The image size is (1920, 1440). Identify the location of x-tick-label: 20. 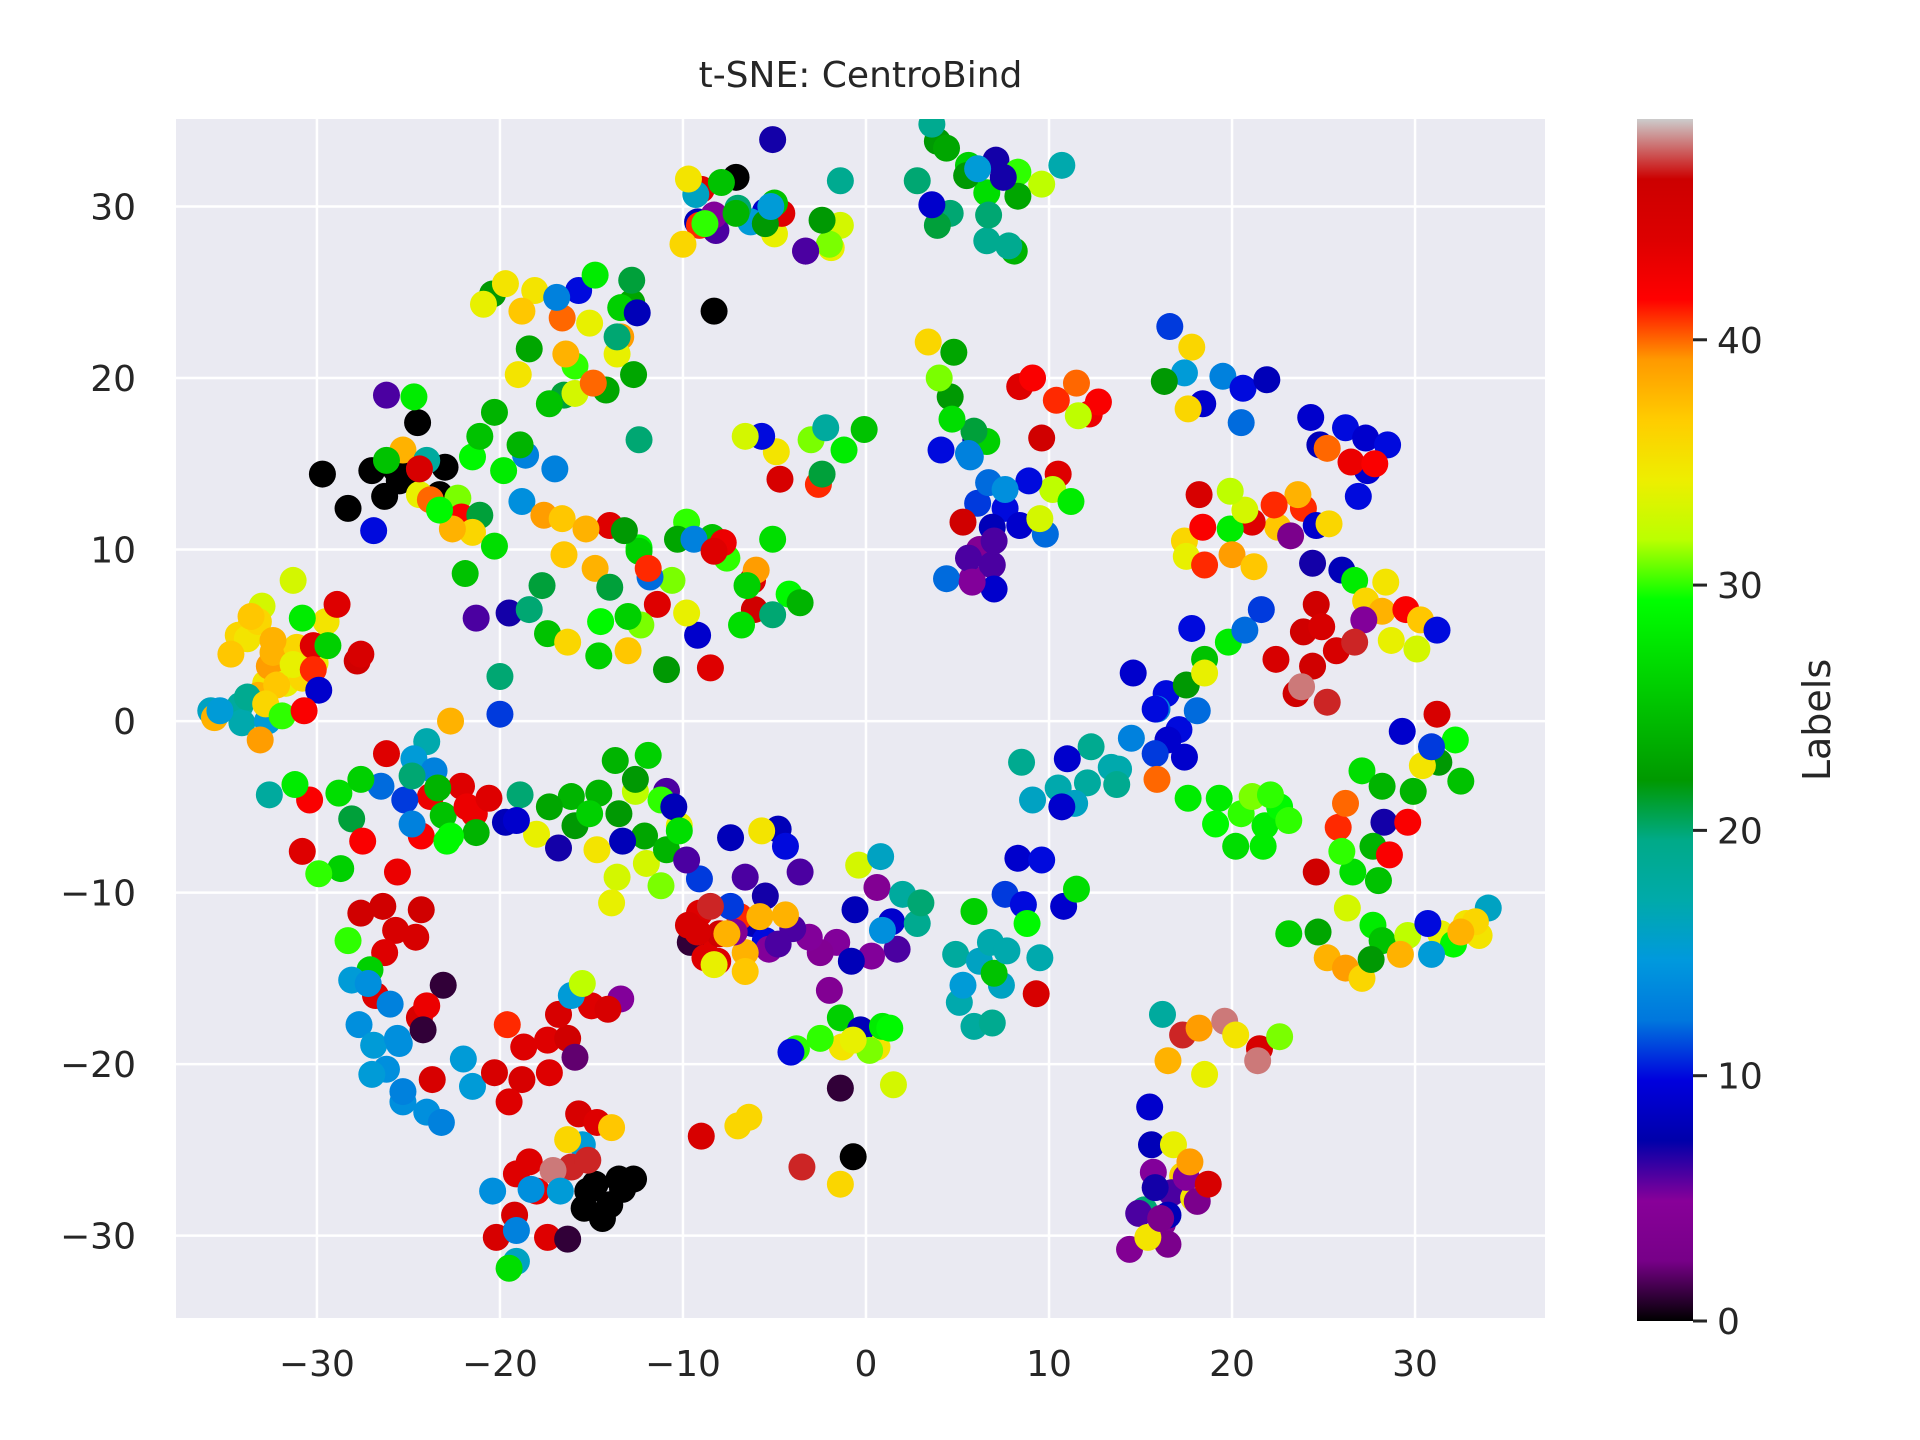
(1232, 1364).